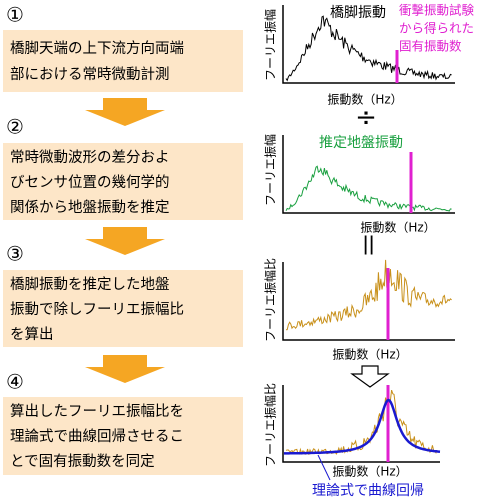 The height and width of the screenshot is (500, 491). Describe the element at coordinates (97, 411) in the screenshot. I see `step-text: 算出したフーリエ振幅比を` at that location.